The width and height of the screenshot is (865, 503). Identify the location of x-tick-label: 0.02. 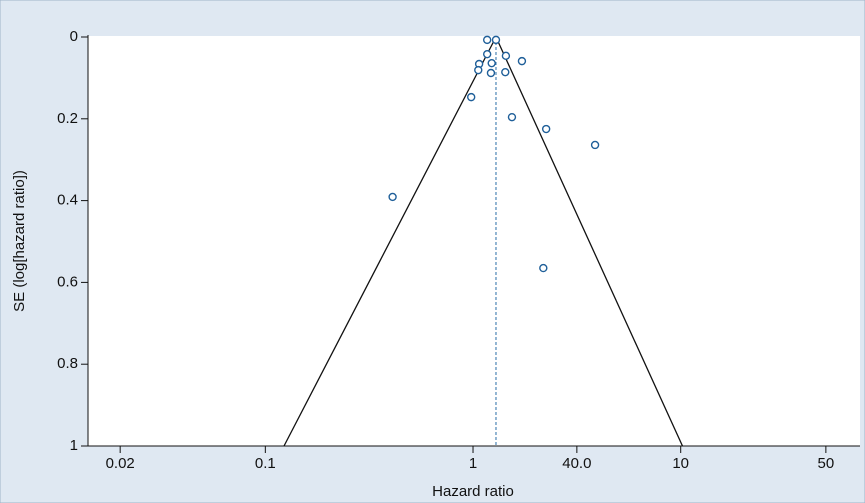
(120, 463).